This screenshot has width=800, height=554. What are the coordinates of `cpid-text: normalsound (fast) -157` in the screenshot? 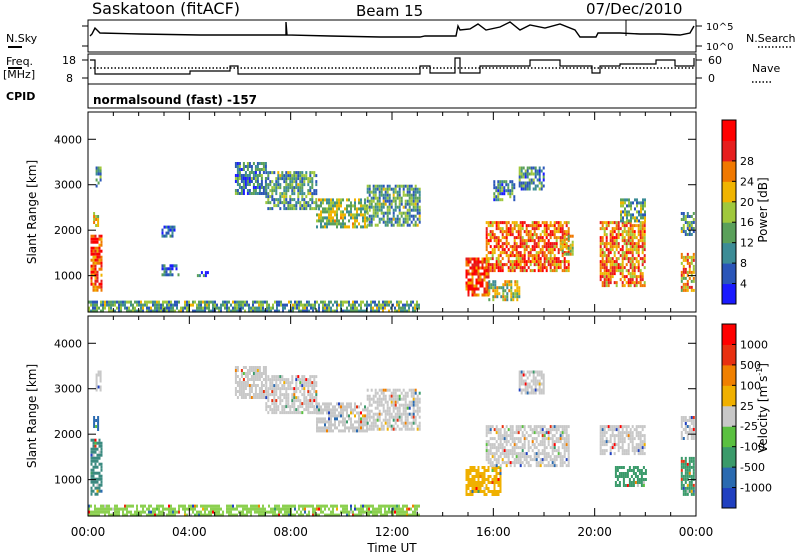 It's located at (175, 100).